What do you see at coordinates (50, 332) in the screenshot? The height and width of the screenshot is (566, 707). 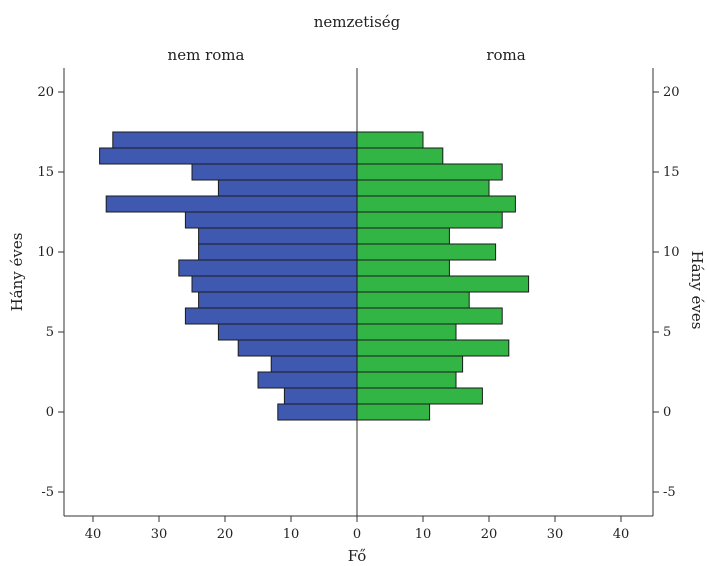 I see `y-tick-label-left: 5` at bounding box center [50, 332].